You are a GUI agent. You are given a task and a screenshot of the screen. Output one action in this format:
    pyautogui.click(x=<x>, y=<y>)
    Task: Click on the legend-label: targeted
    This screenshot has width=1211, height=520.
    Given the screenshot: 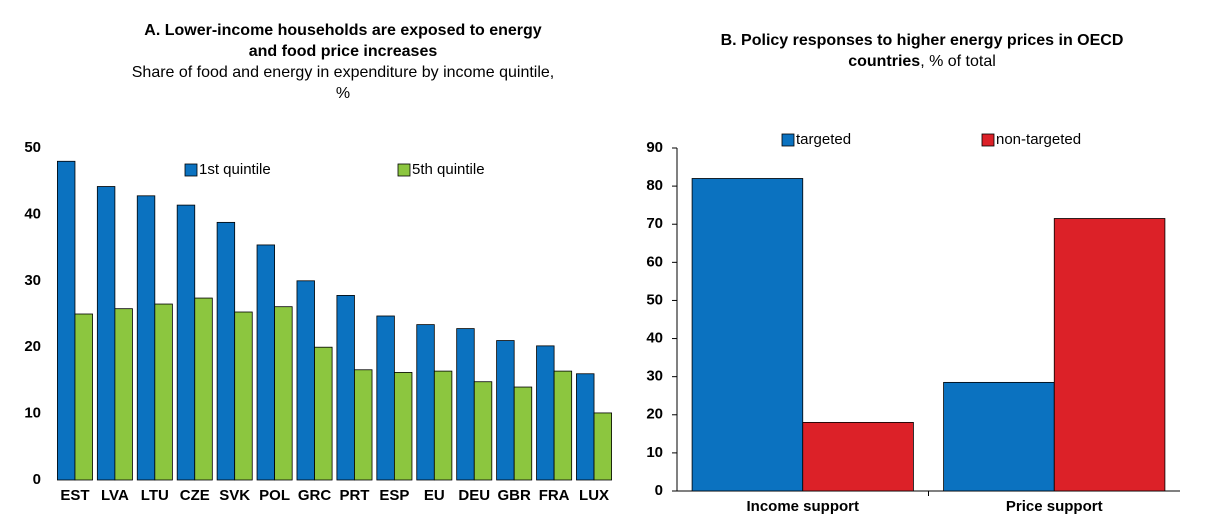 What is the action you would take?
    pyautogui.click(x=823, y=139)
    